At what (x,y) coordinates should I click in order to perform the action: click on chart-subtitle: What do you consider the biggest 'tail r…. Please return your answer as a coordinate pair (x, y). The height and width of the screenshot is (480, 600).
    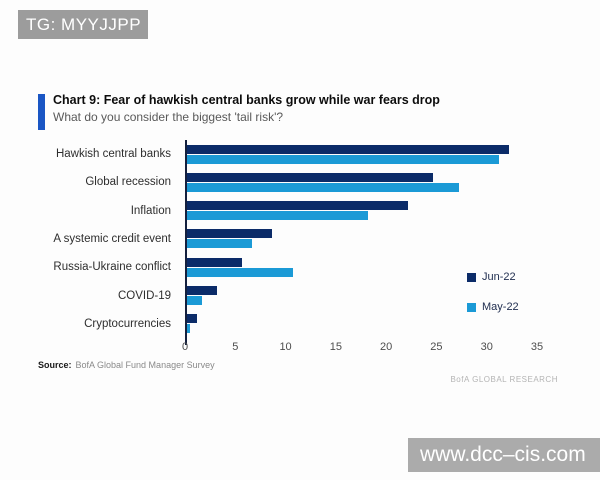
    Looking at the image, I should click on (168, 117).